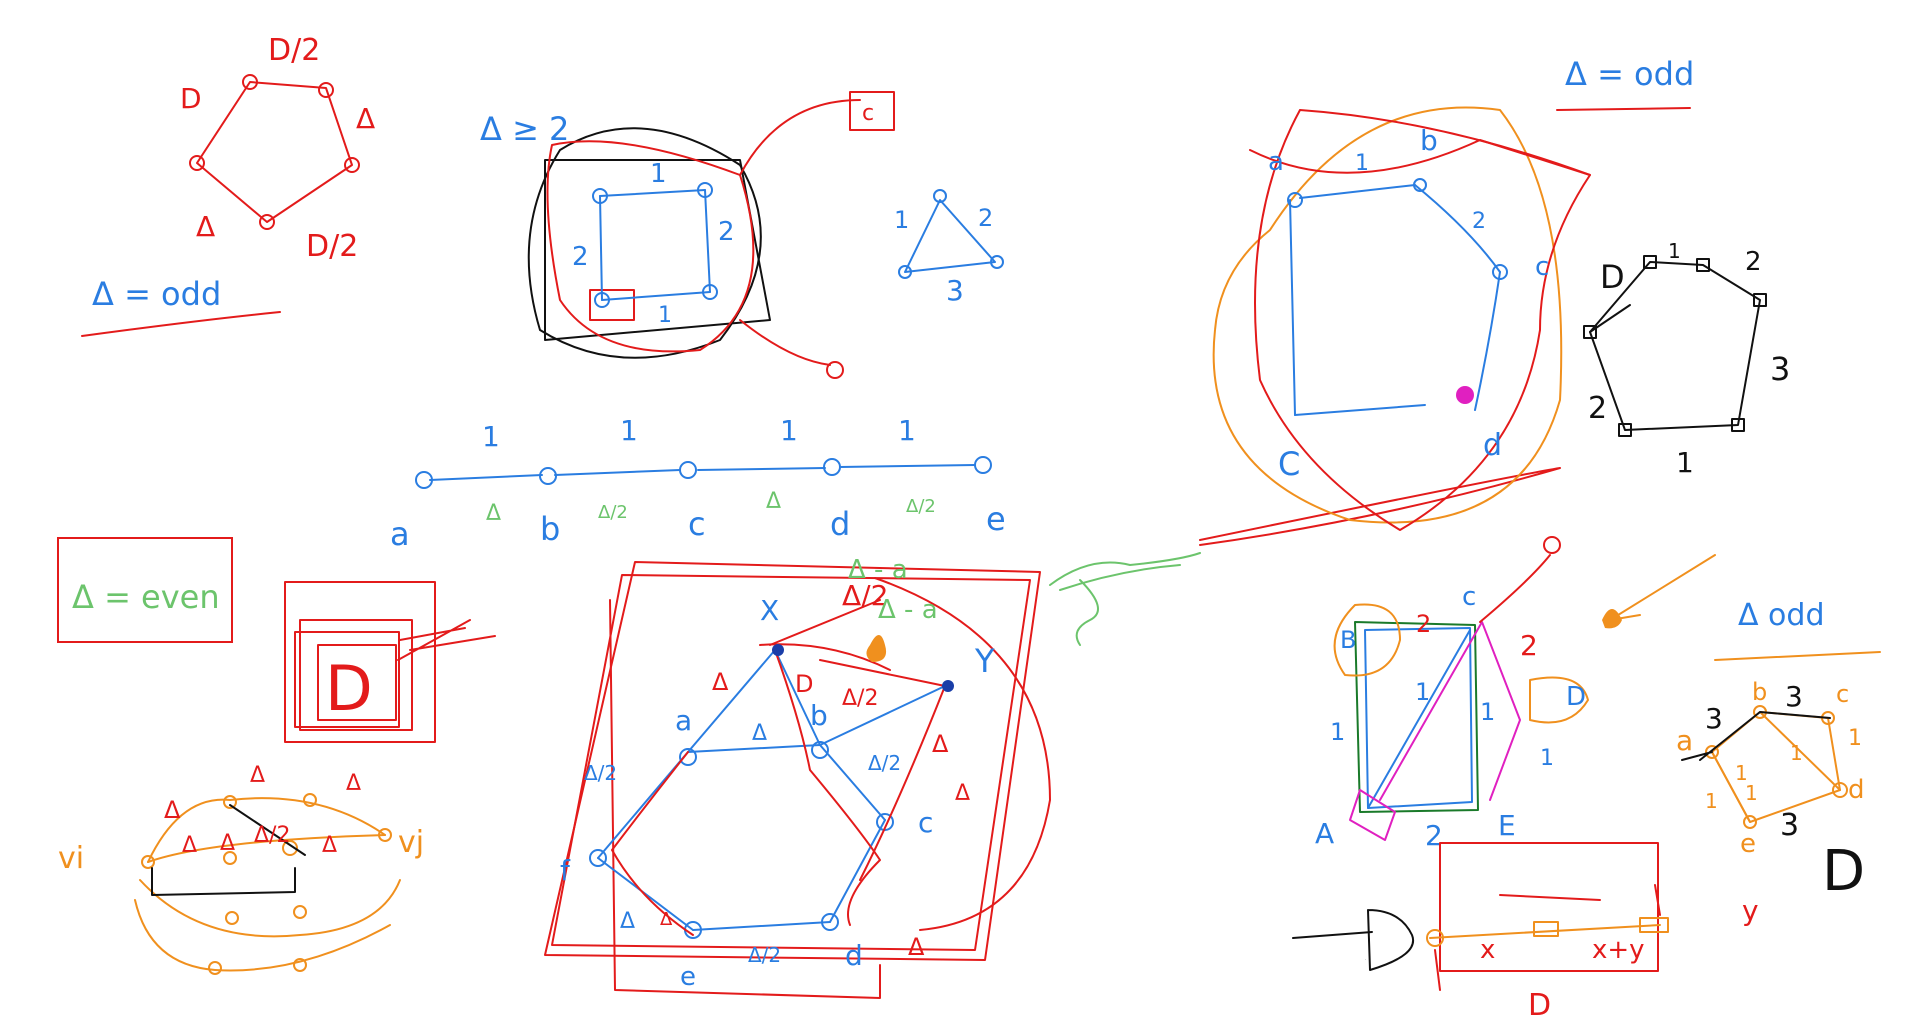 Image resolution: width=1919 pixels, height=1019 pixels. I want to click on big-node-e: e, so click(688, 977).